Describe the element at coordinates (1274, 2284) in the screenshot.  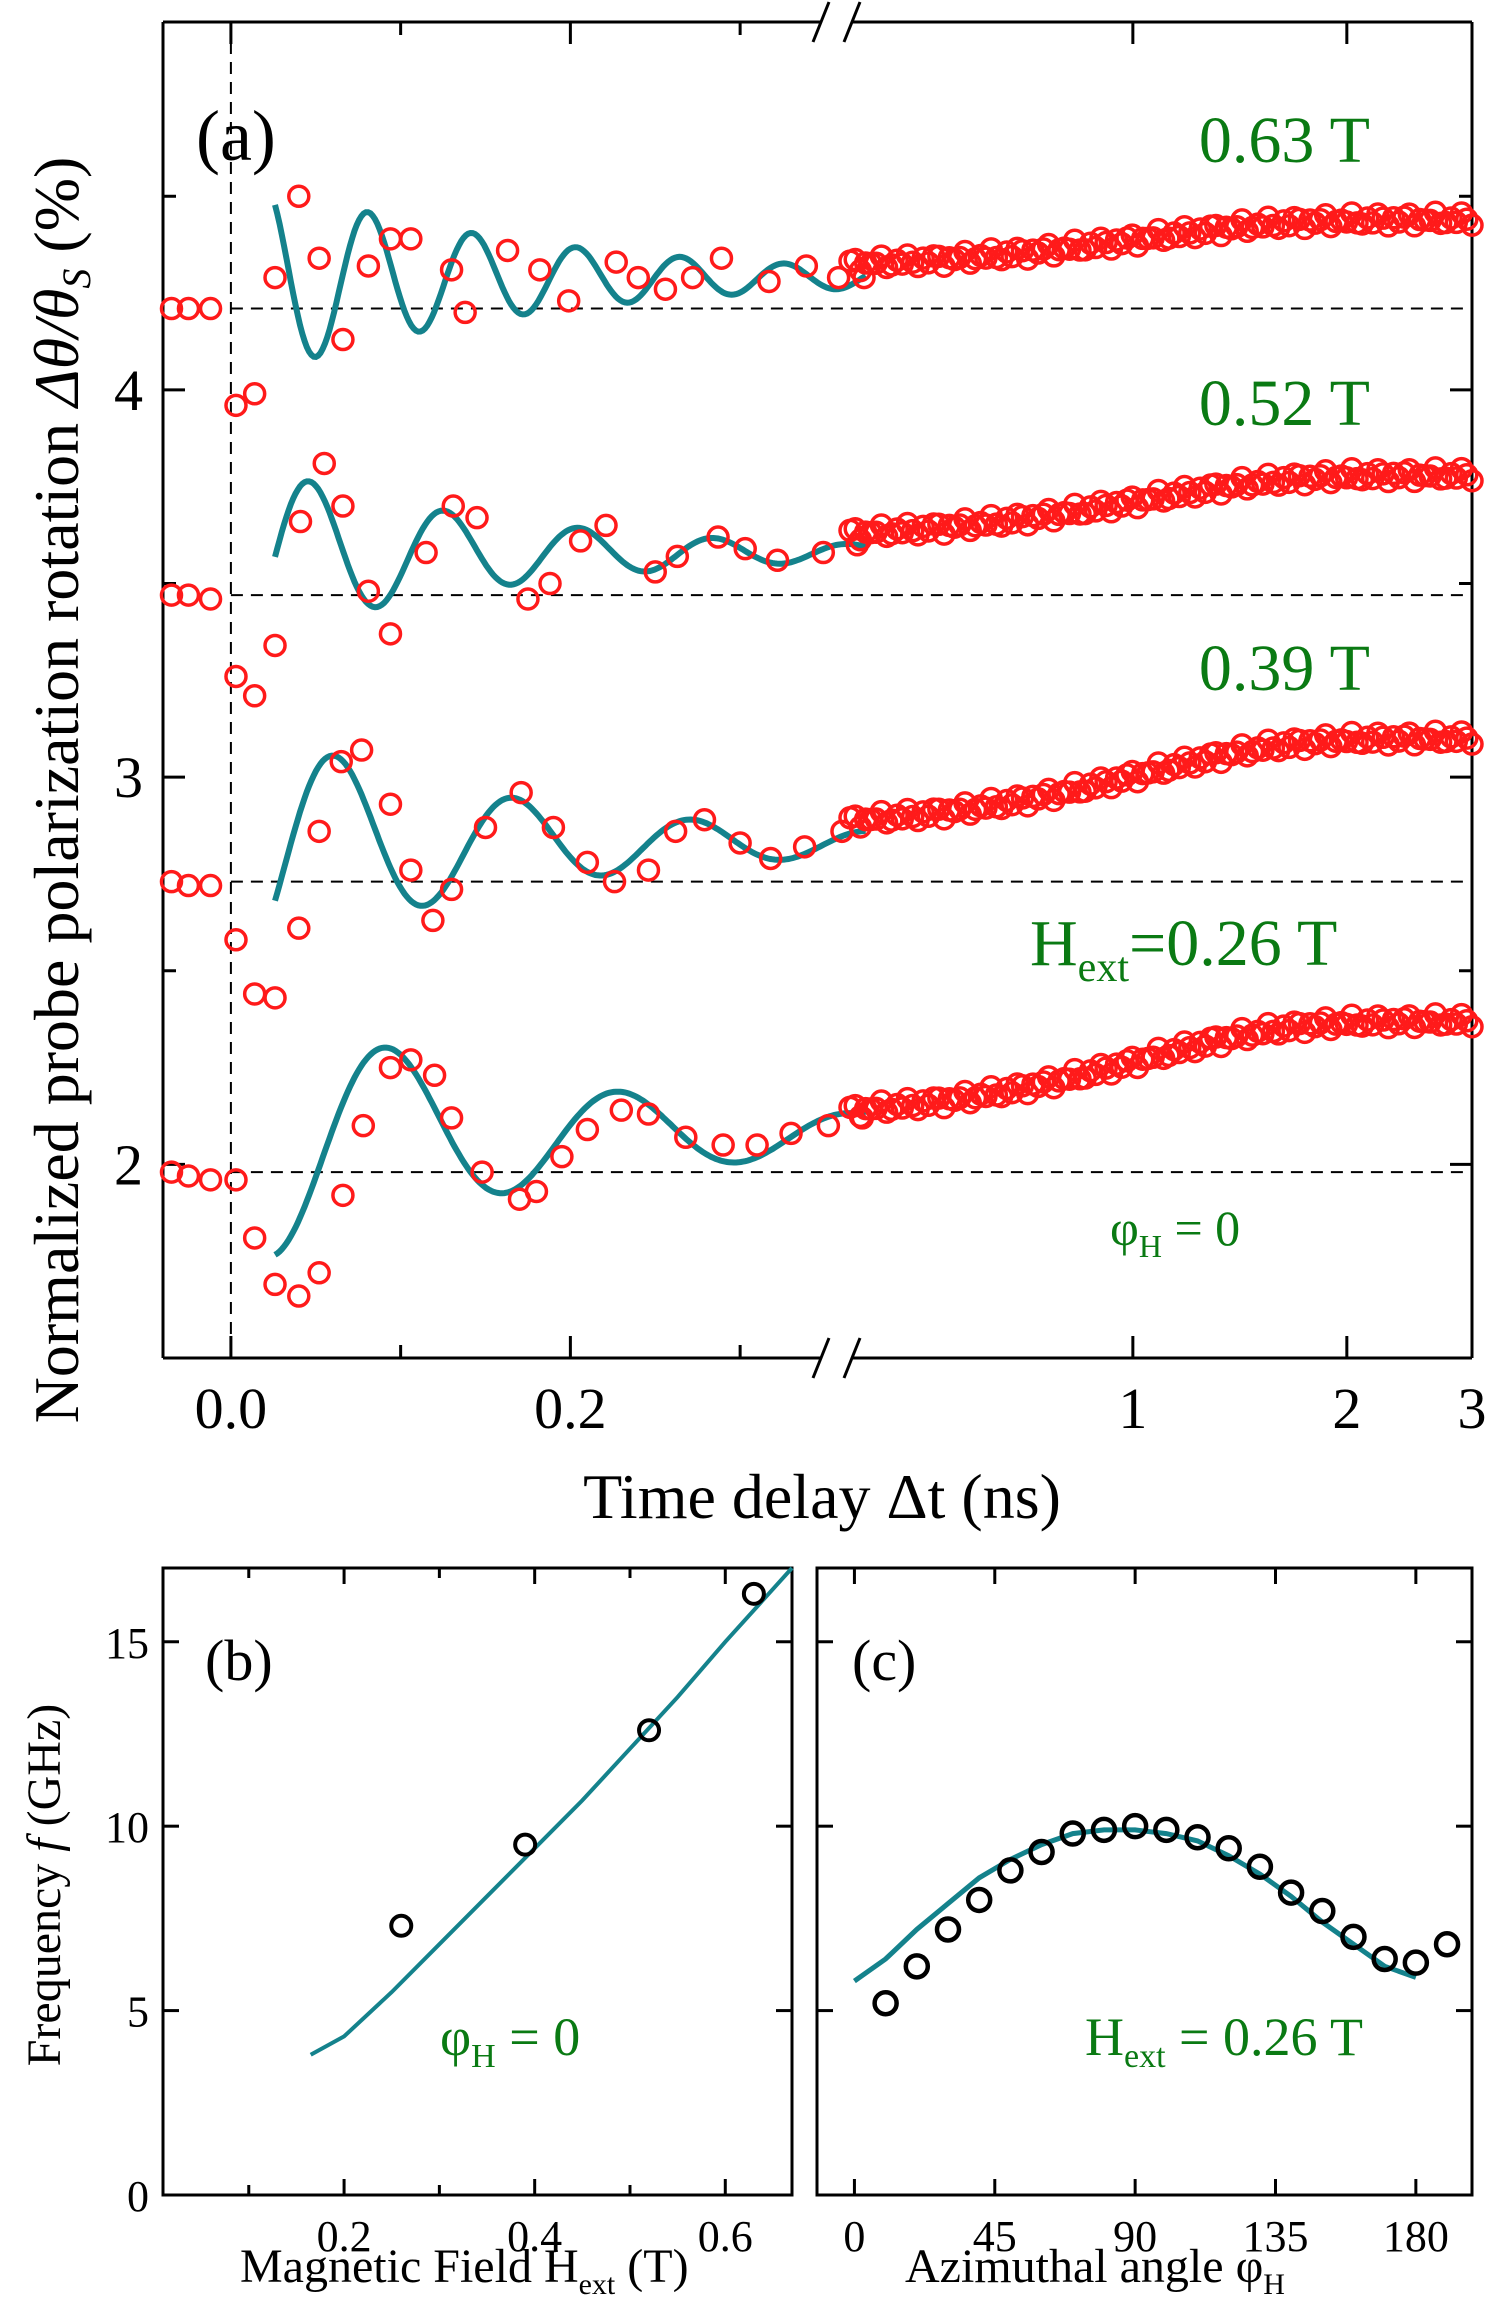
I see `panel-c-x-title-sub: H` at that location.